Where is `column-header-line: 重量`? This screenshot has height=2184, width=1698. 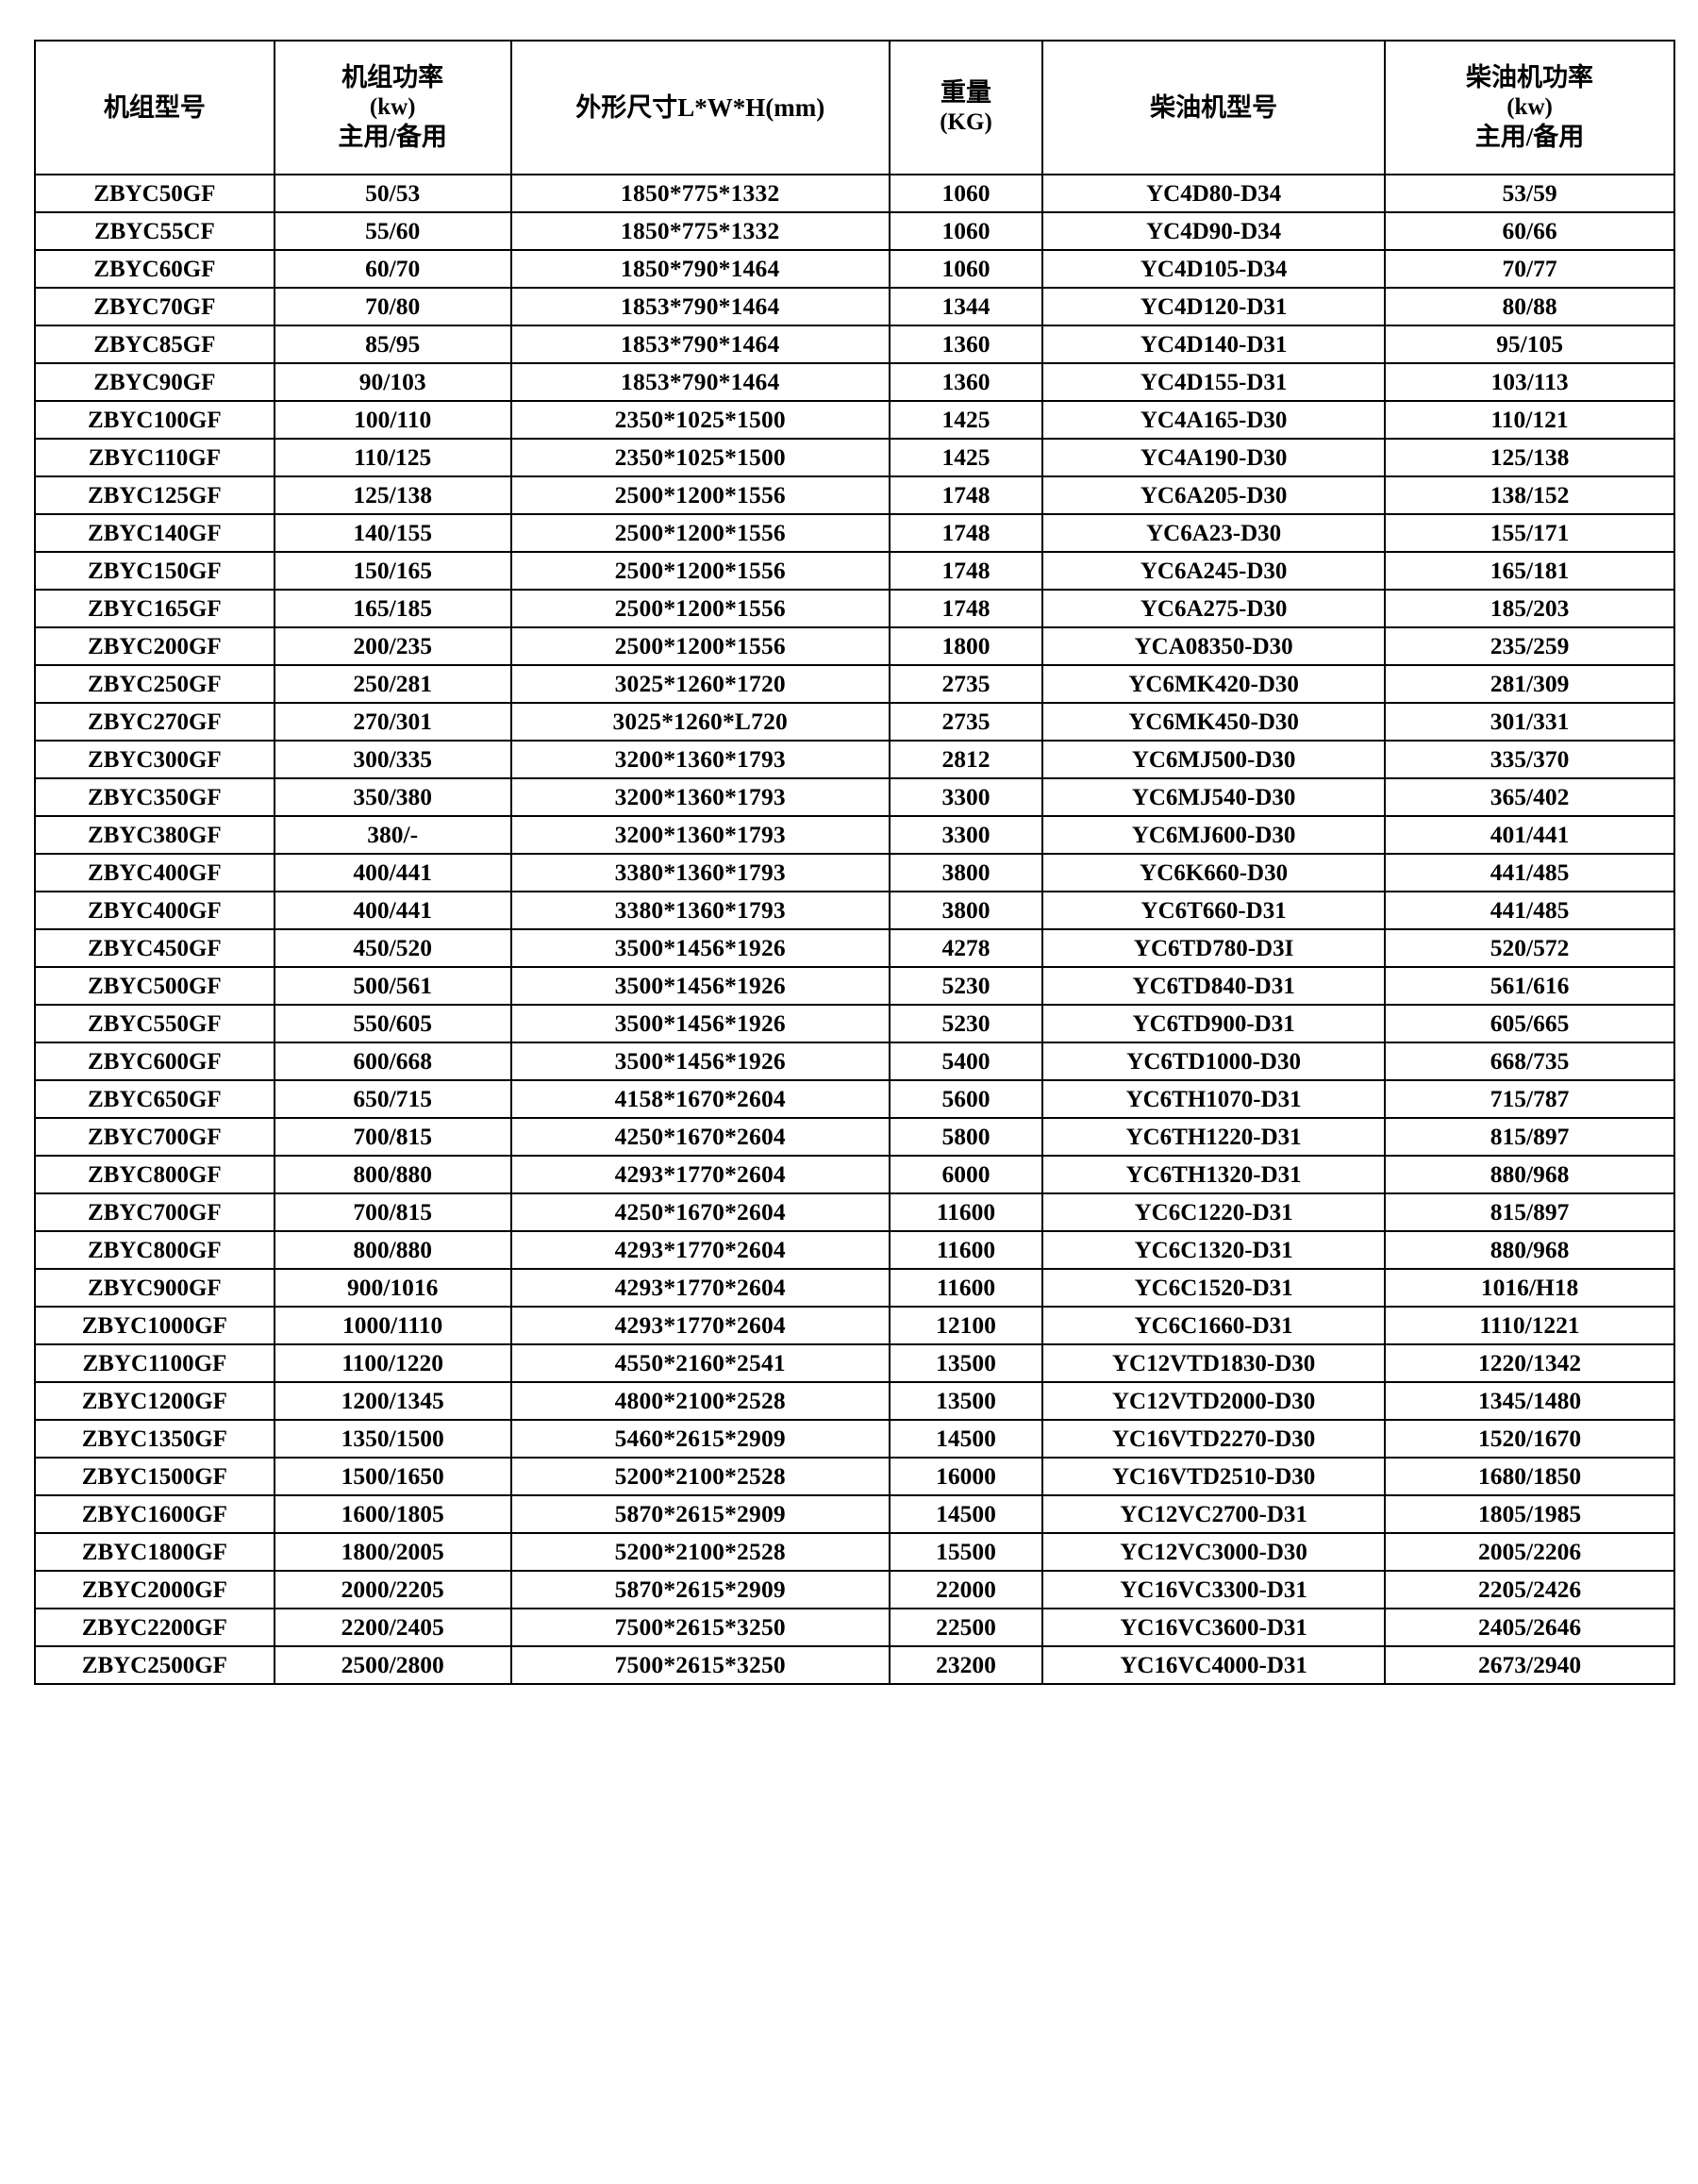 column-header-line: 重量 is located at coordinates (967, 93).